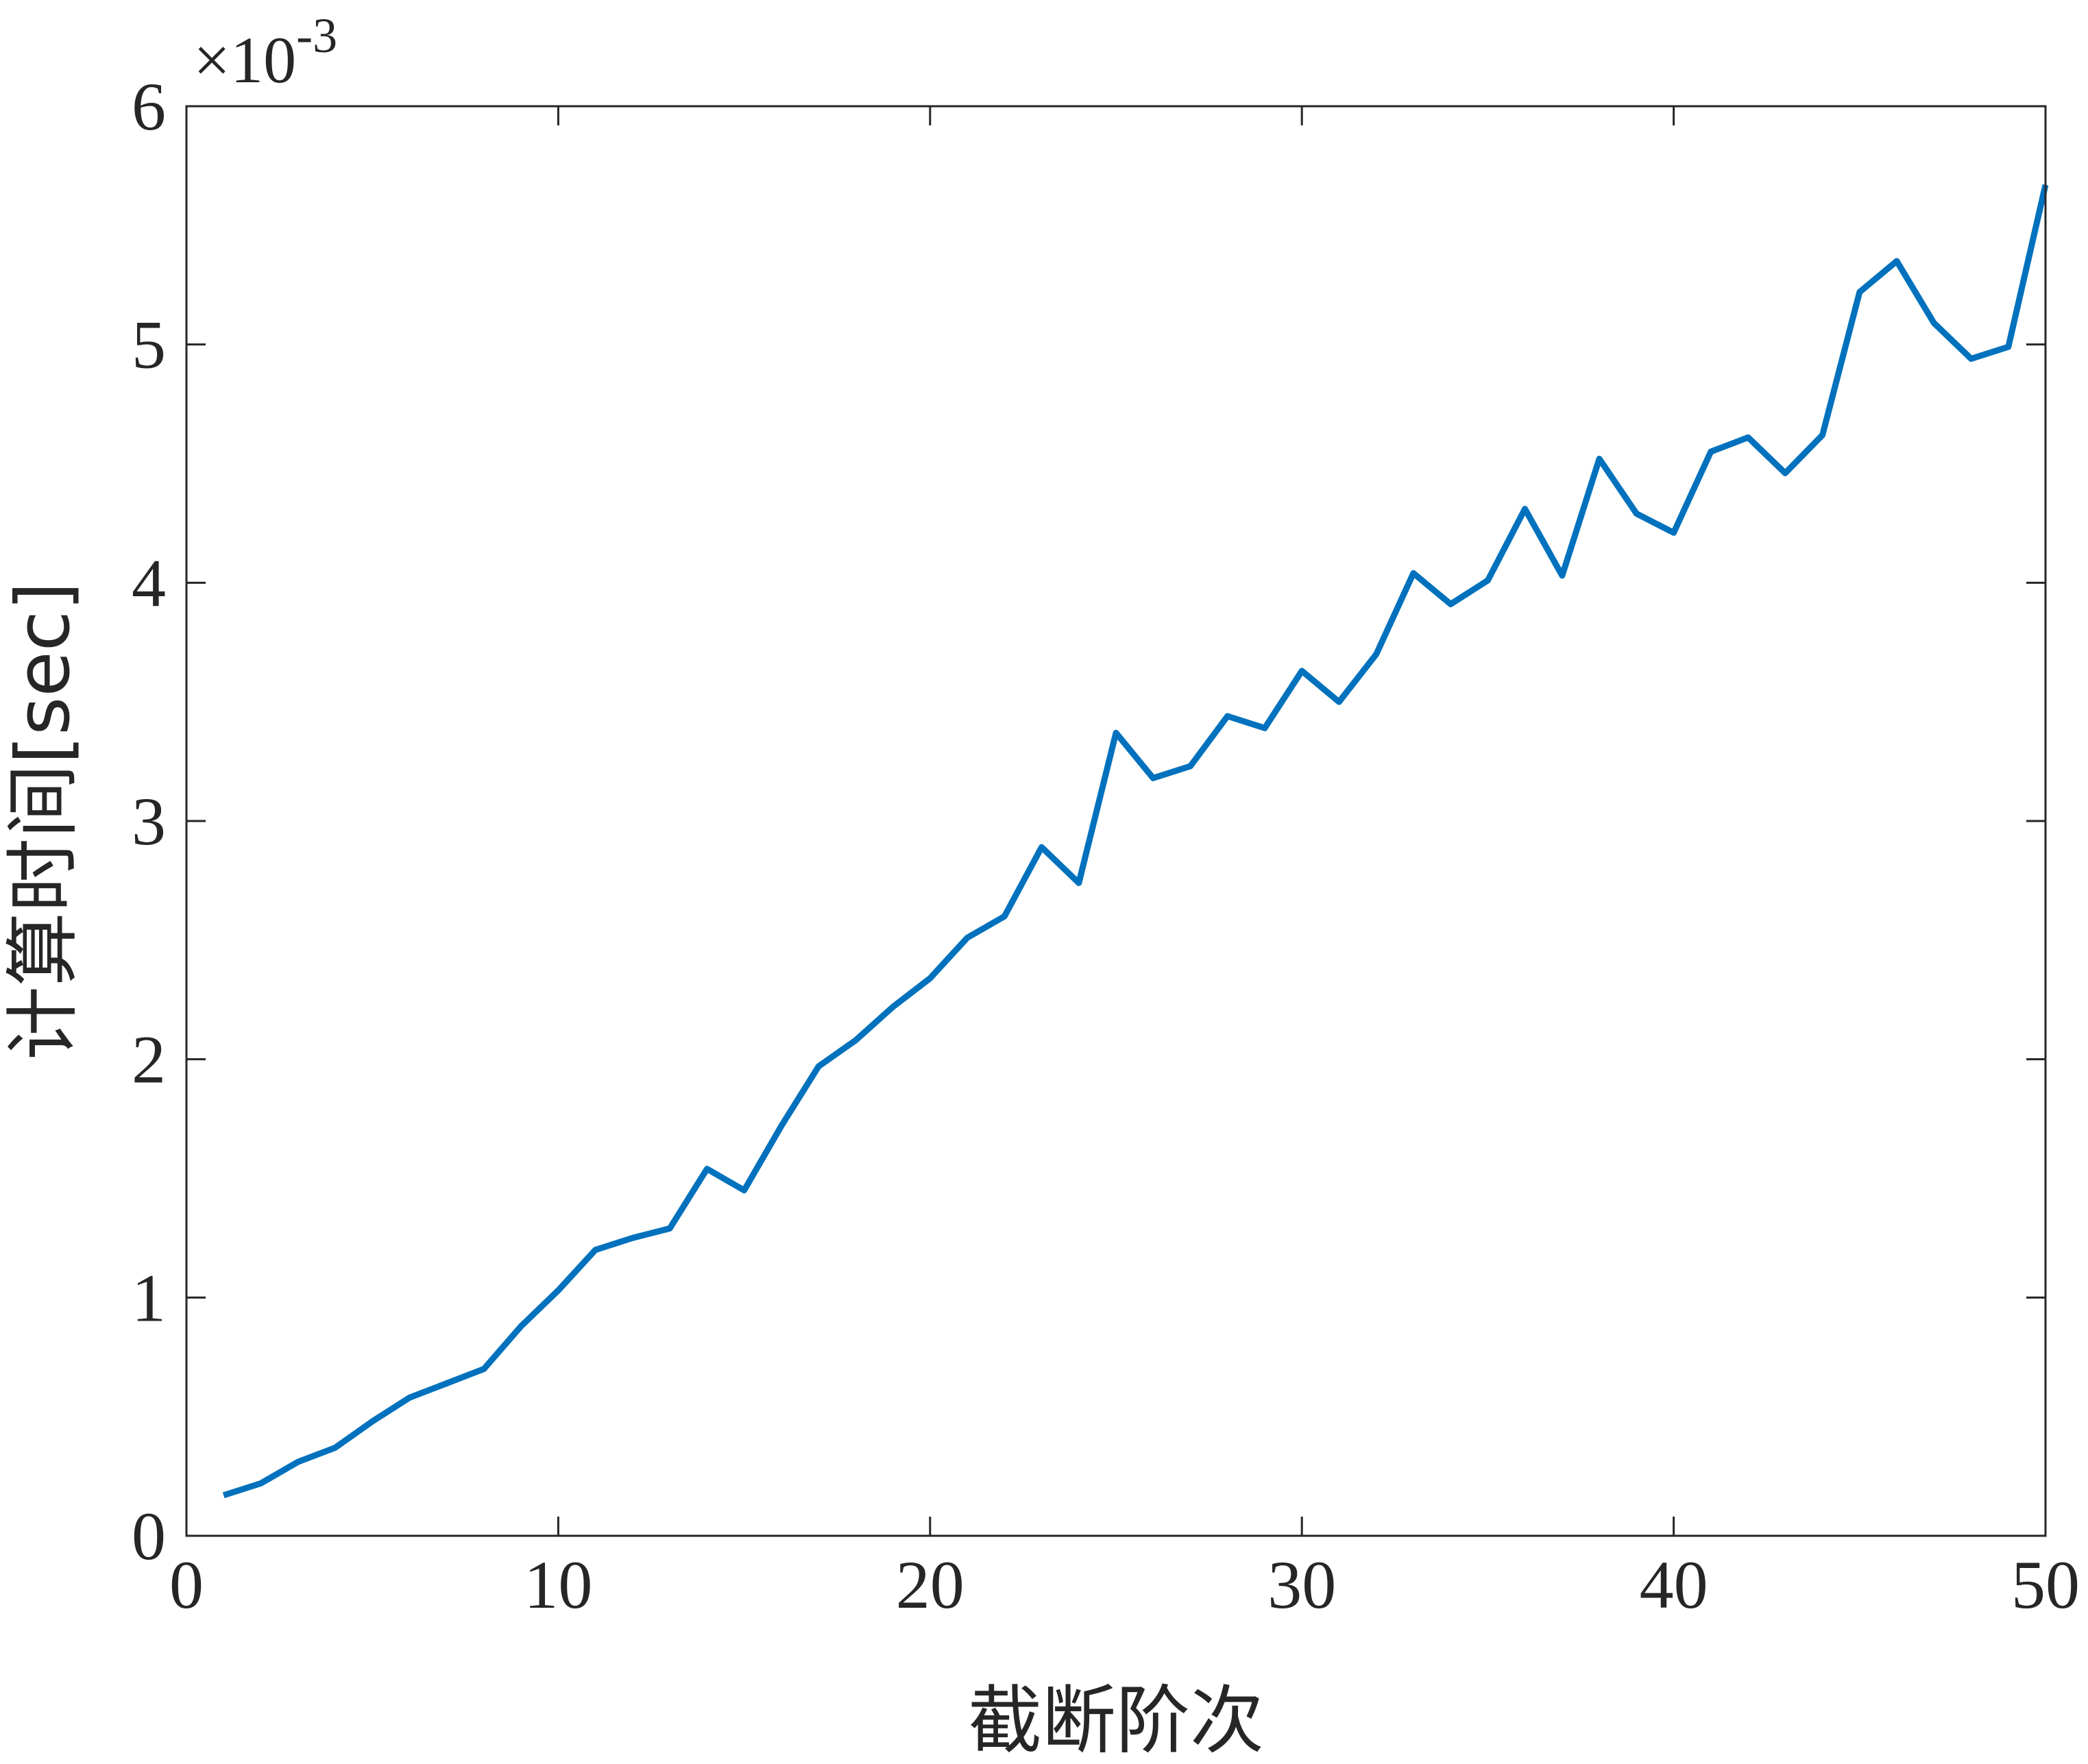  I want to click on x-tick-labels: 0 10 20 30 40 50, so click(1124, 1585).